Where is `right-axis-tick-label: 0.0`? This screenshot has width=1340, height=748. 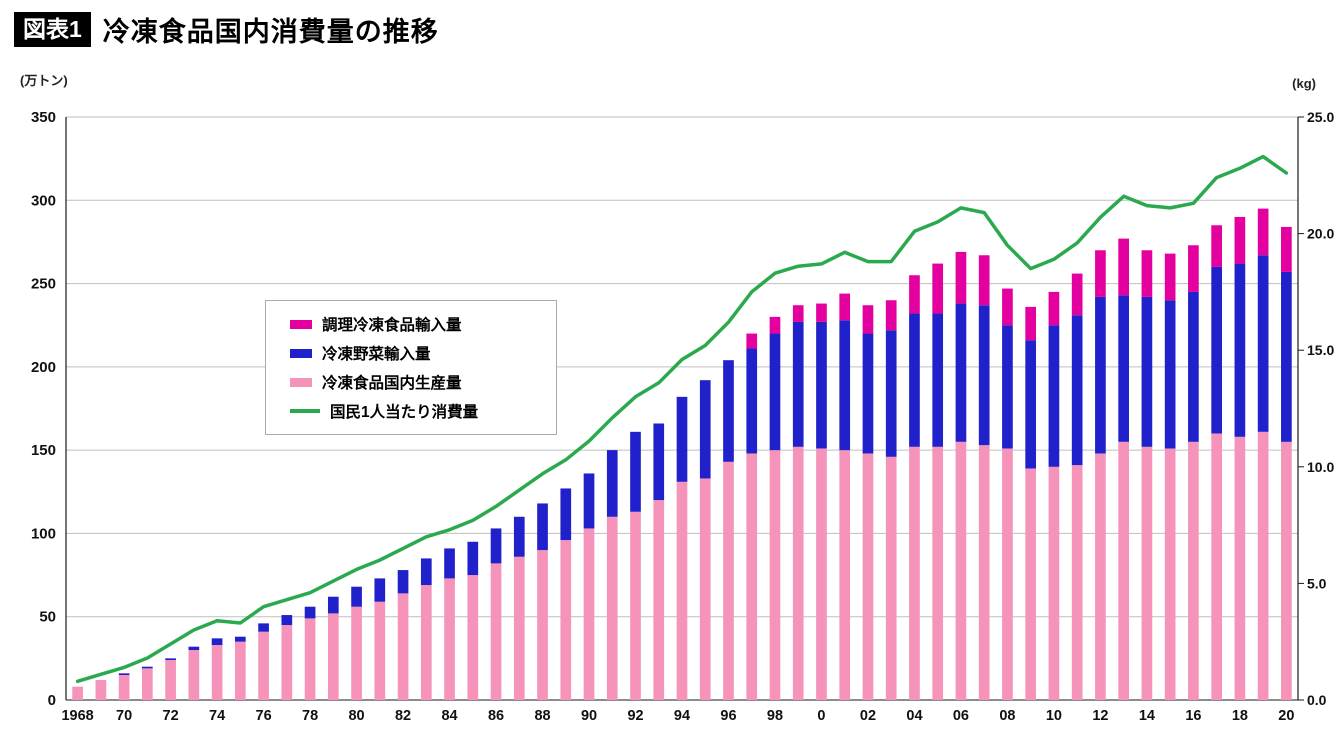 right-axis-tick-label: 0.0 is located at coordinates (1317, 700).